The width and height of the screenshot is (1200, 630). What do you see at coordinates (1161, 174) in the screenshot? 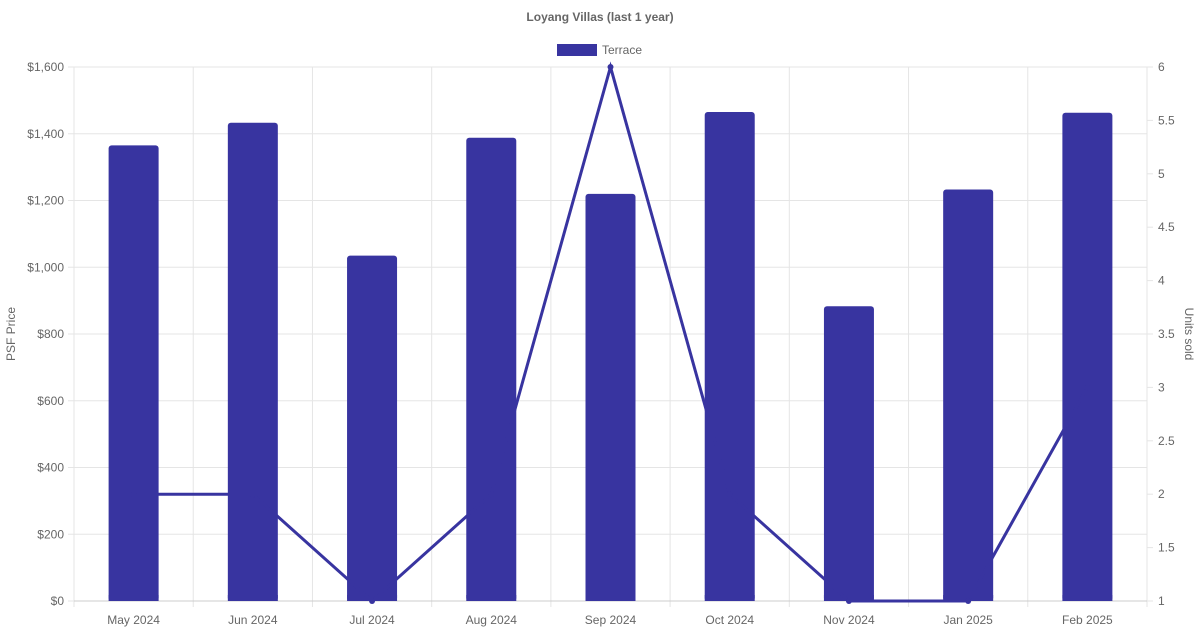
I see `y2-tick-label: 5` at bounding box center [1161, 174].